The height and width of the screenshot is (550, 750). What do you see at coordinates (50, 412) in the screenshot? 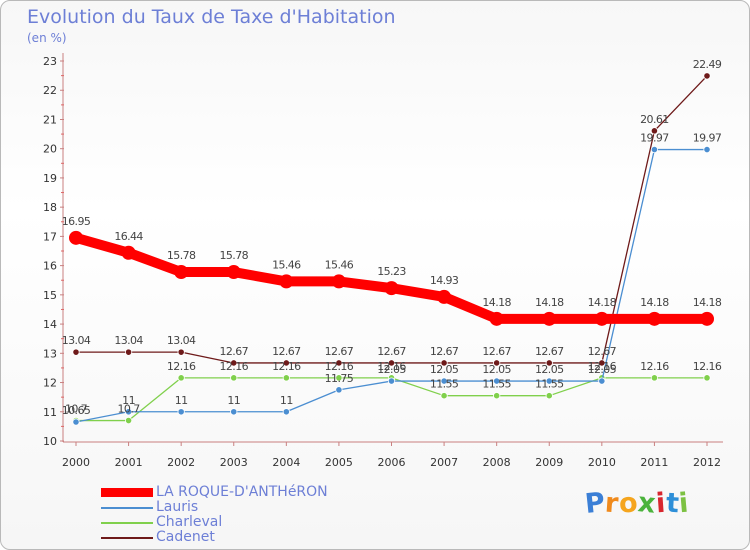
I see `y-tick-label: 11` at bounding box center [50, 412].